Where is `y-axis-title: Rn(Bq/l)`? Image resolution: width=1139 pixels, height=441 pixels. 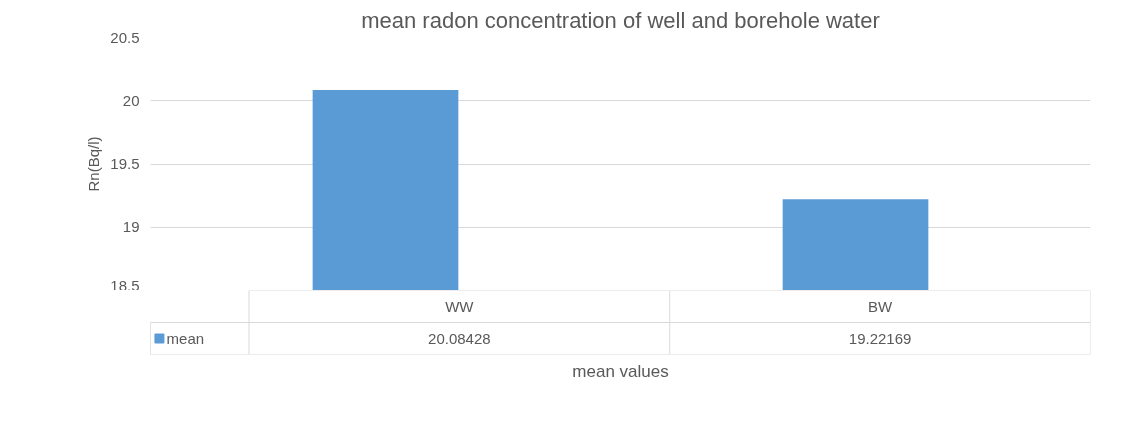 y-axis-title: Rn(Bq/l) is located at coordinates (94, 164).